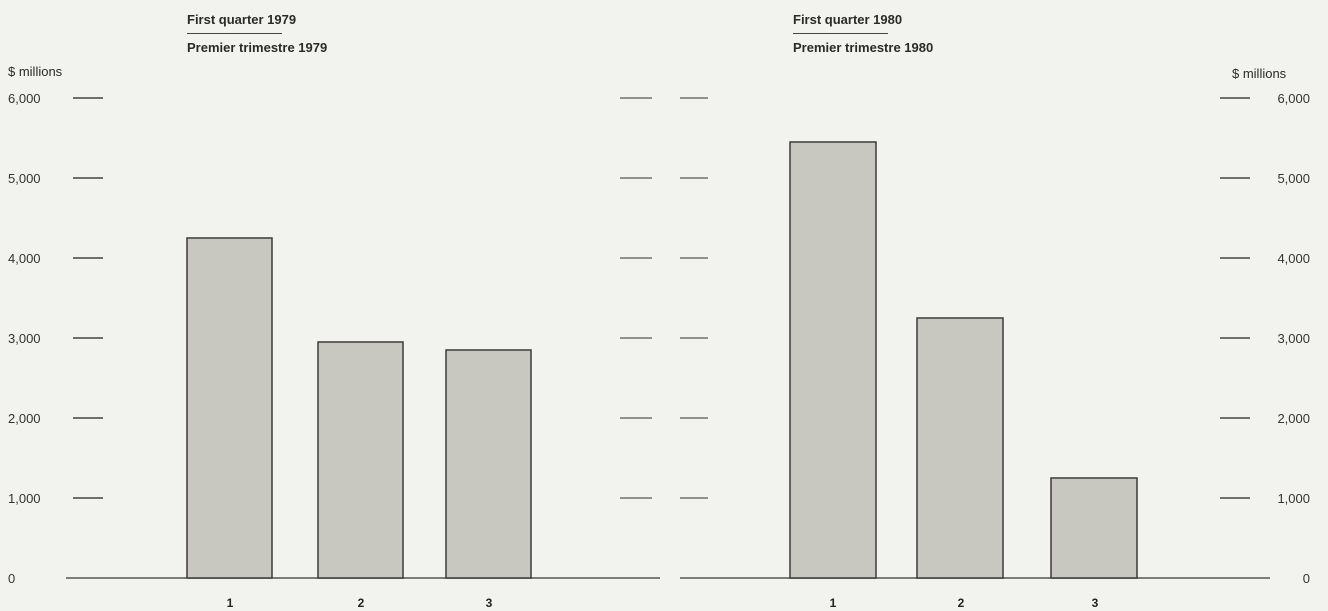  Describe the element at coordinates (24, 498) in the screenshot. I see `left-y-tick-label: 1,000` at that location.